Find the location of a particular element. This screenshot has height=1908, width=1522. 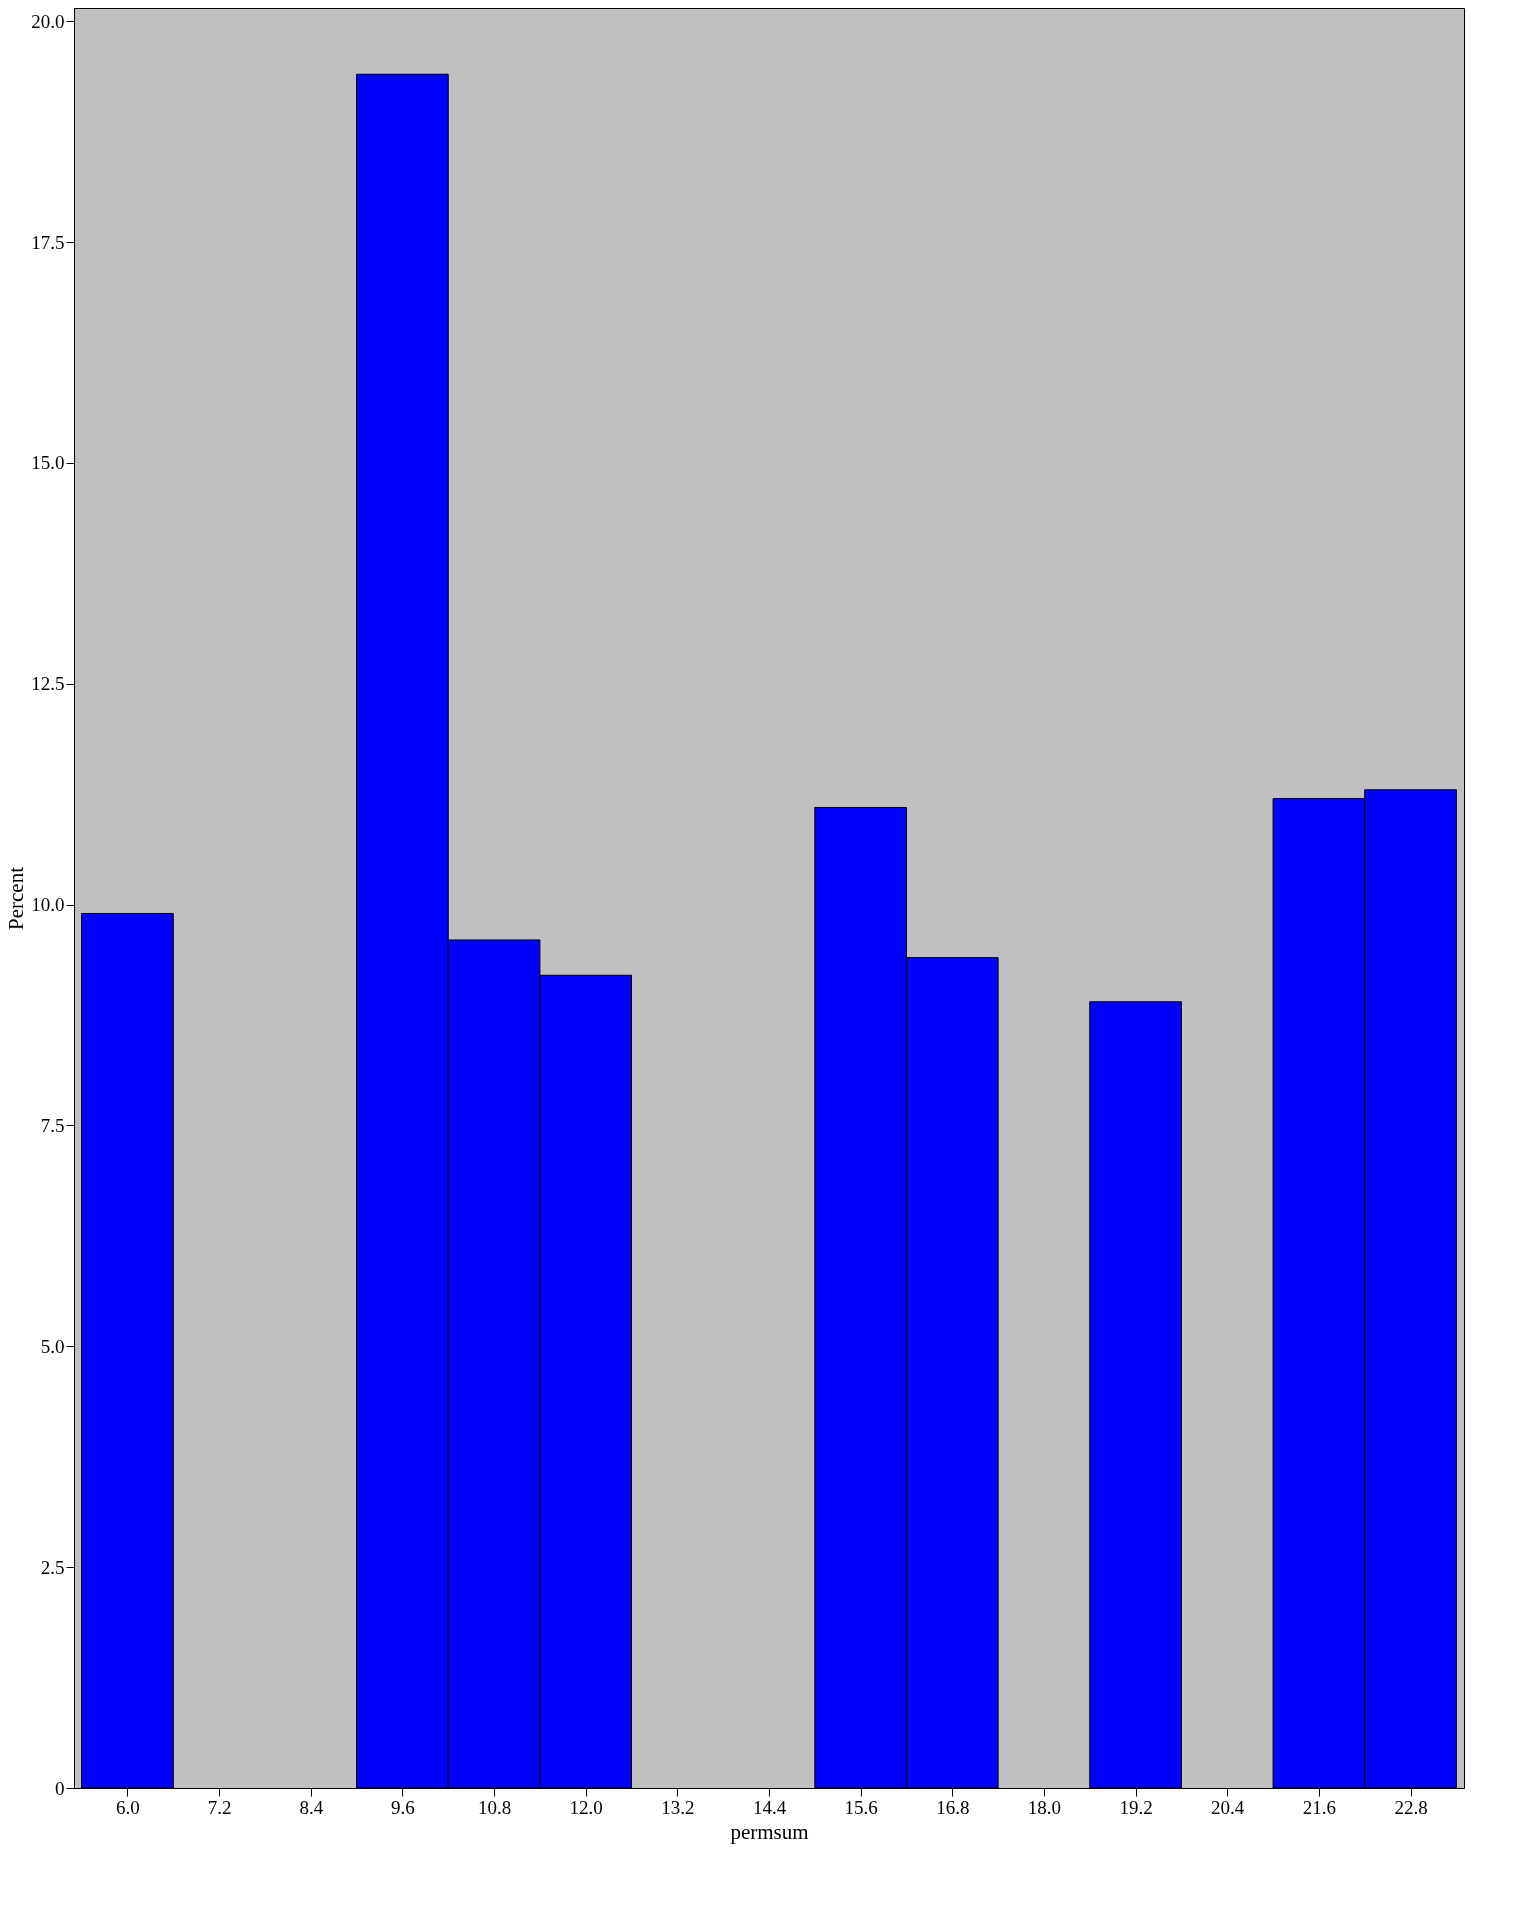

x-tick-label: 10.8 is located at coordinates (494, 1807).